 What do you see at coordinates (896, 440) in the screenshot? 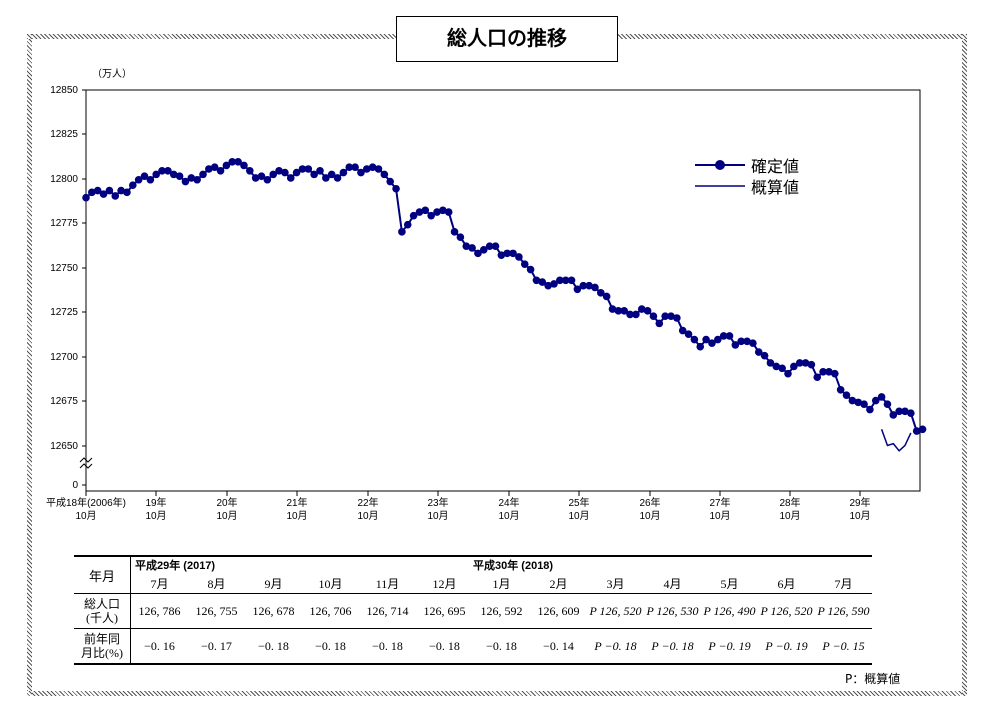
I see `series-line-estimate` at bounding box center [896, 440].